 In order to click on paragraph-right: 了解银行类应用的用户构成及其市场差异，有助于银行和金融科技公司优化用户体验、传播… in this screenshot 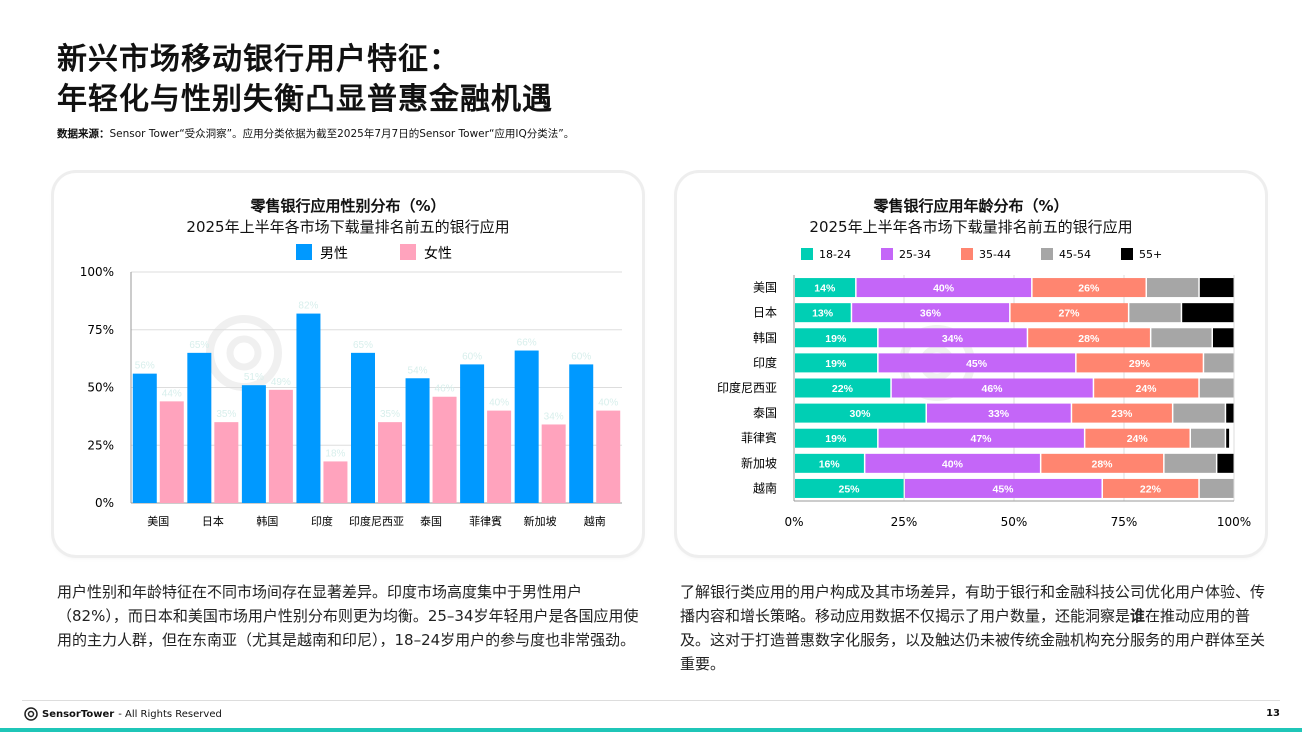, I will do `click(973, 628)`.